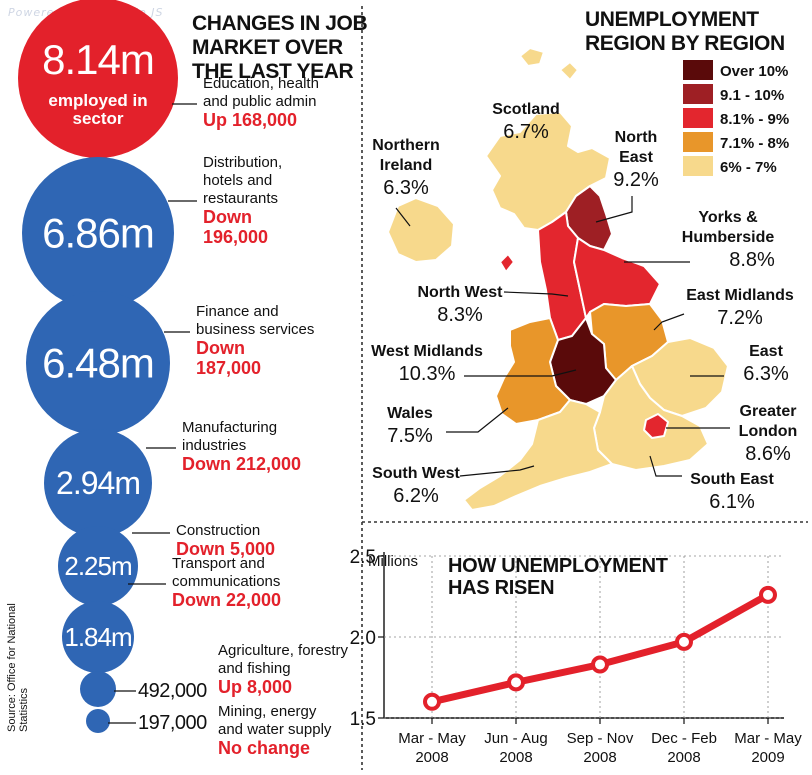 The width and height of the screenshot is (812, 775). Describe the element at coordinates (768, 454) in the screenshot. I see `region-rate: 8.6%` at that location.